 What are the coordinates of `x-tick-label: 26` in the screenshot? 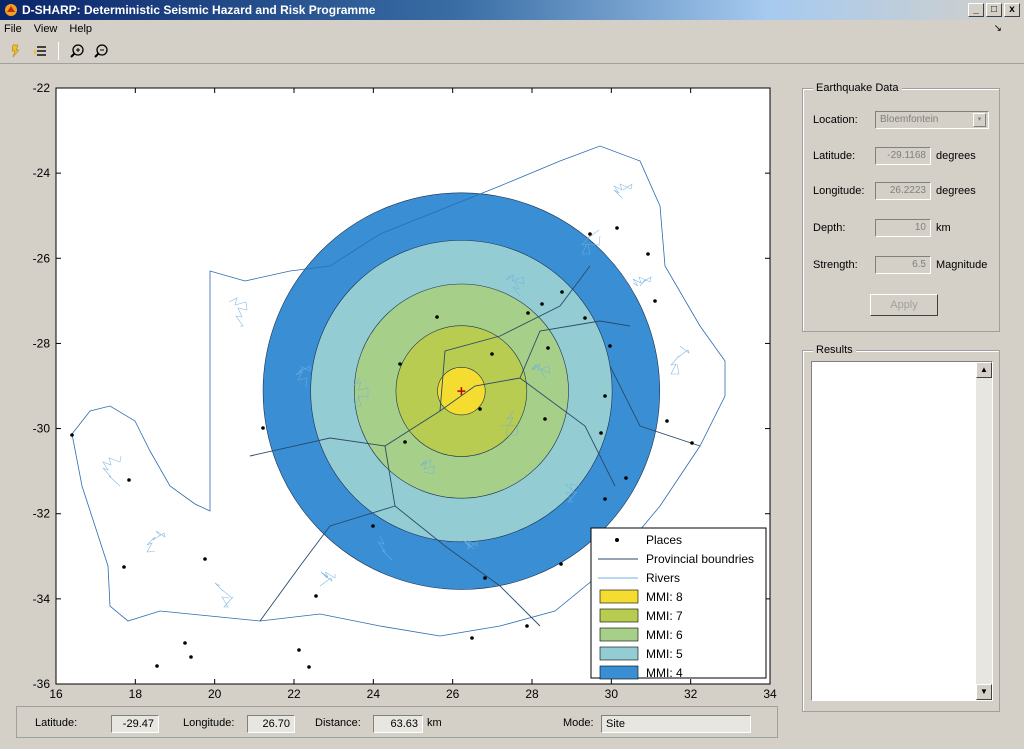 It's located at (453, 694).